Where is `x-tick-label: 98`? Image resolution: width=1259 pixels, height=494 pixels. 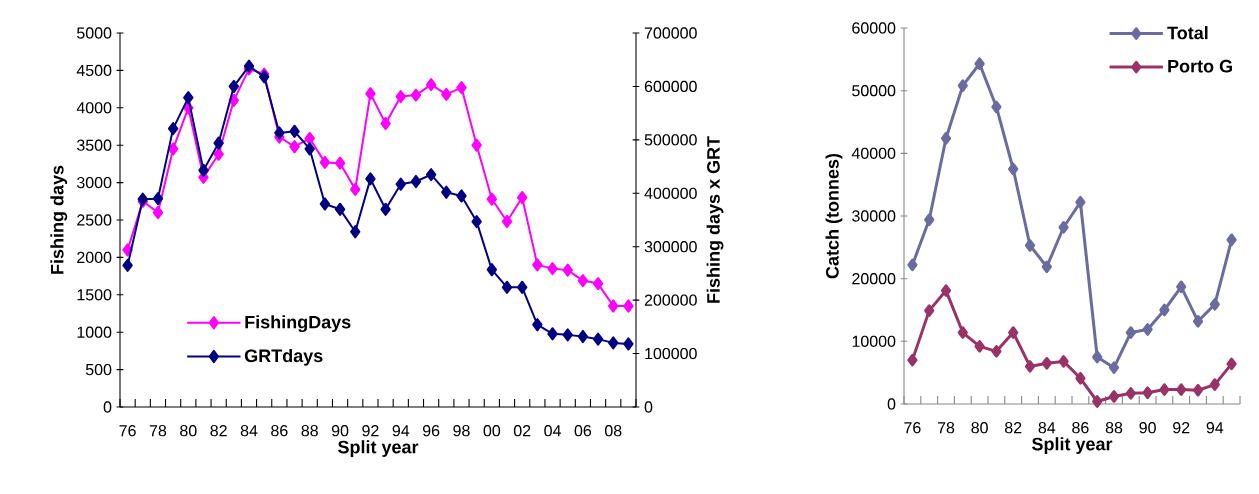 x-tick-label: 98 is located at coordinates (461, 431).